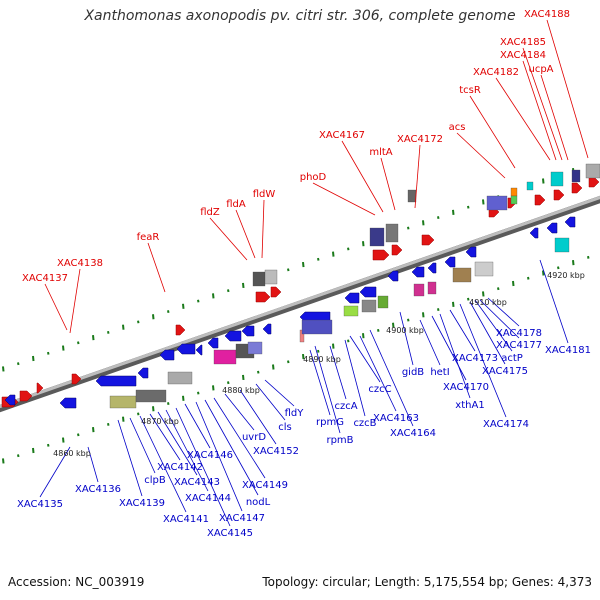 The height and width of the screenshot is (600, 600). Describe the element at coordinates (470, 90) in the screenshot. I see `forward-gene-label: tcsR` at that location.